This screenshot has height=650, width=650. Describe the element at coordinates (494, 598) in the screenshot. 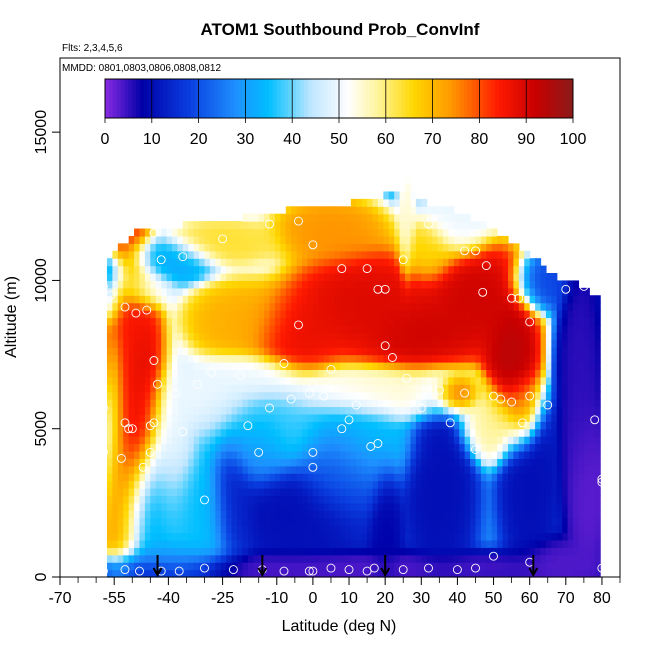

I see `x-tick-label: 50` at that location.